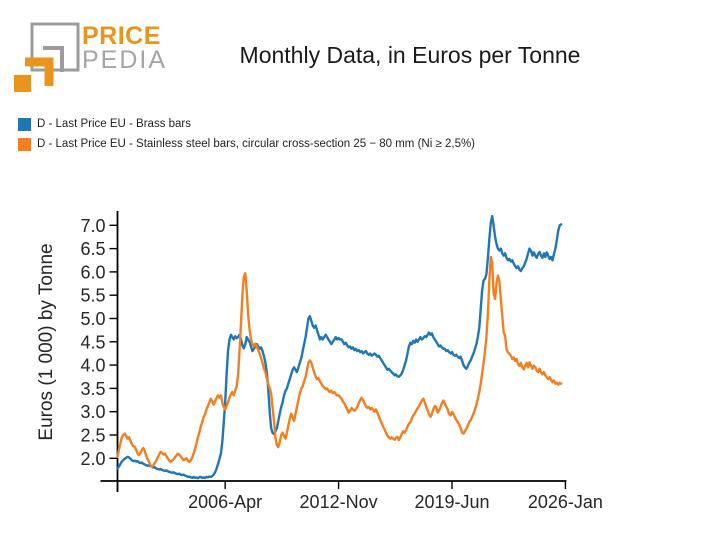  I want to click on y-tick-label: 3.0, so click(92, 412).